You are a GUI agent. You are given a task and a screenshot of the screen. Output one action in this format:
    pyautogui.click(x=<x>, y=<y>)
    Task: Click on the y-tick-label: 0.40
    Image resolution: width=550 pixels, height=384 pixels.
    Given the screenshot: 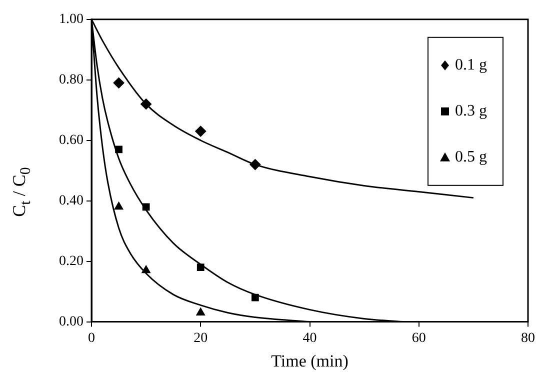 What is the action you would take?
    pyautogui.click(x=71, y=201)
    